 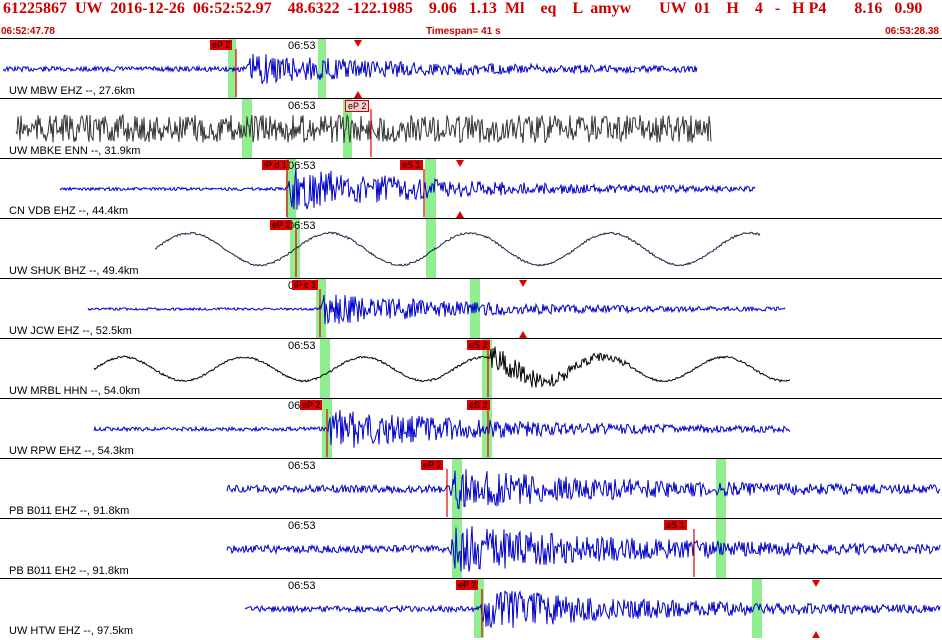 I want to click on timespan: Timespan= 41 s, so click(x=463, y=31).